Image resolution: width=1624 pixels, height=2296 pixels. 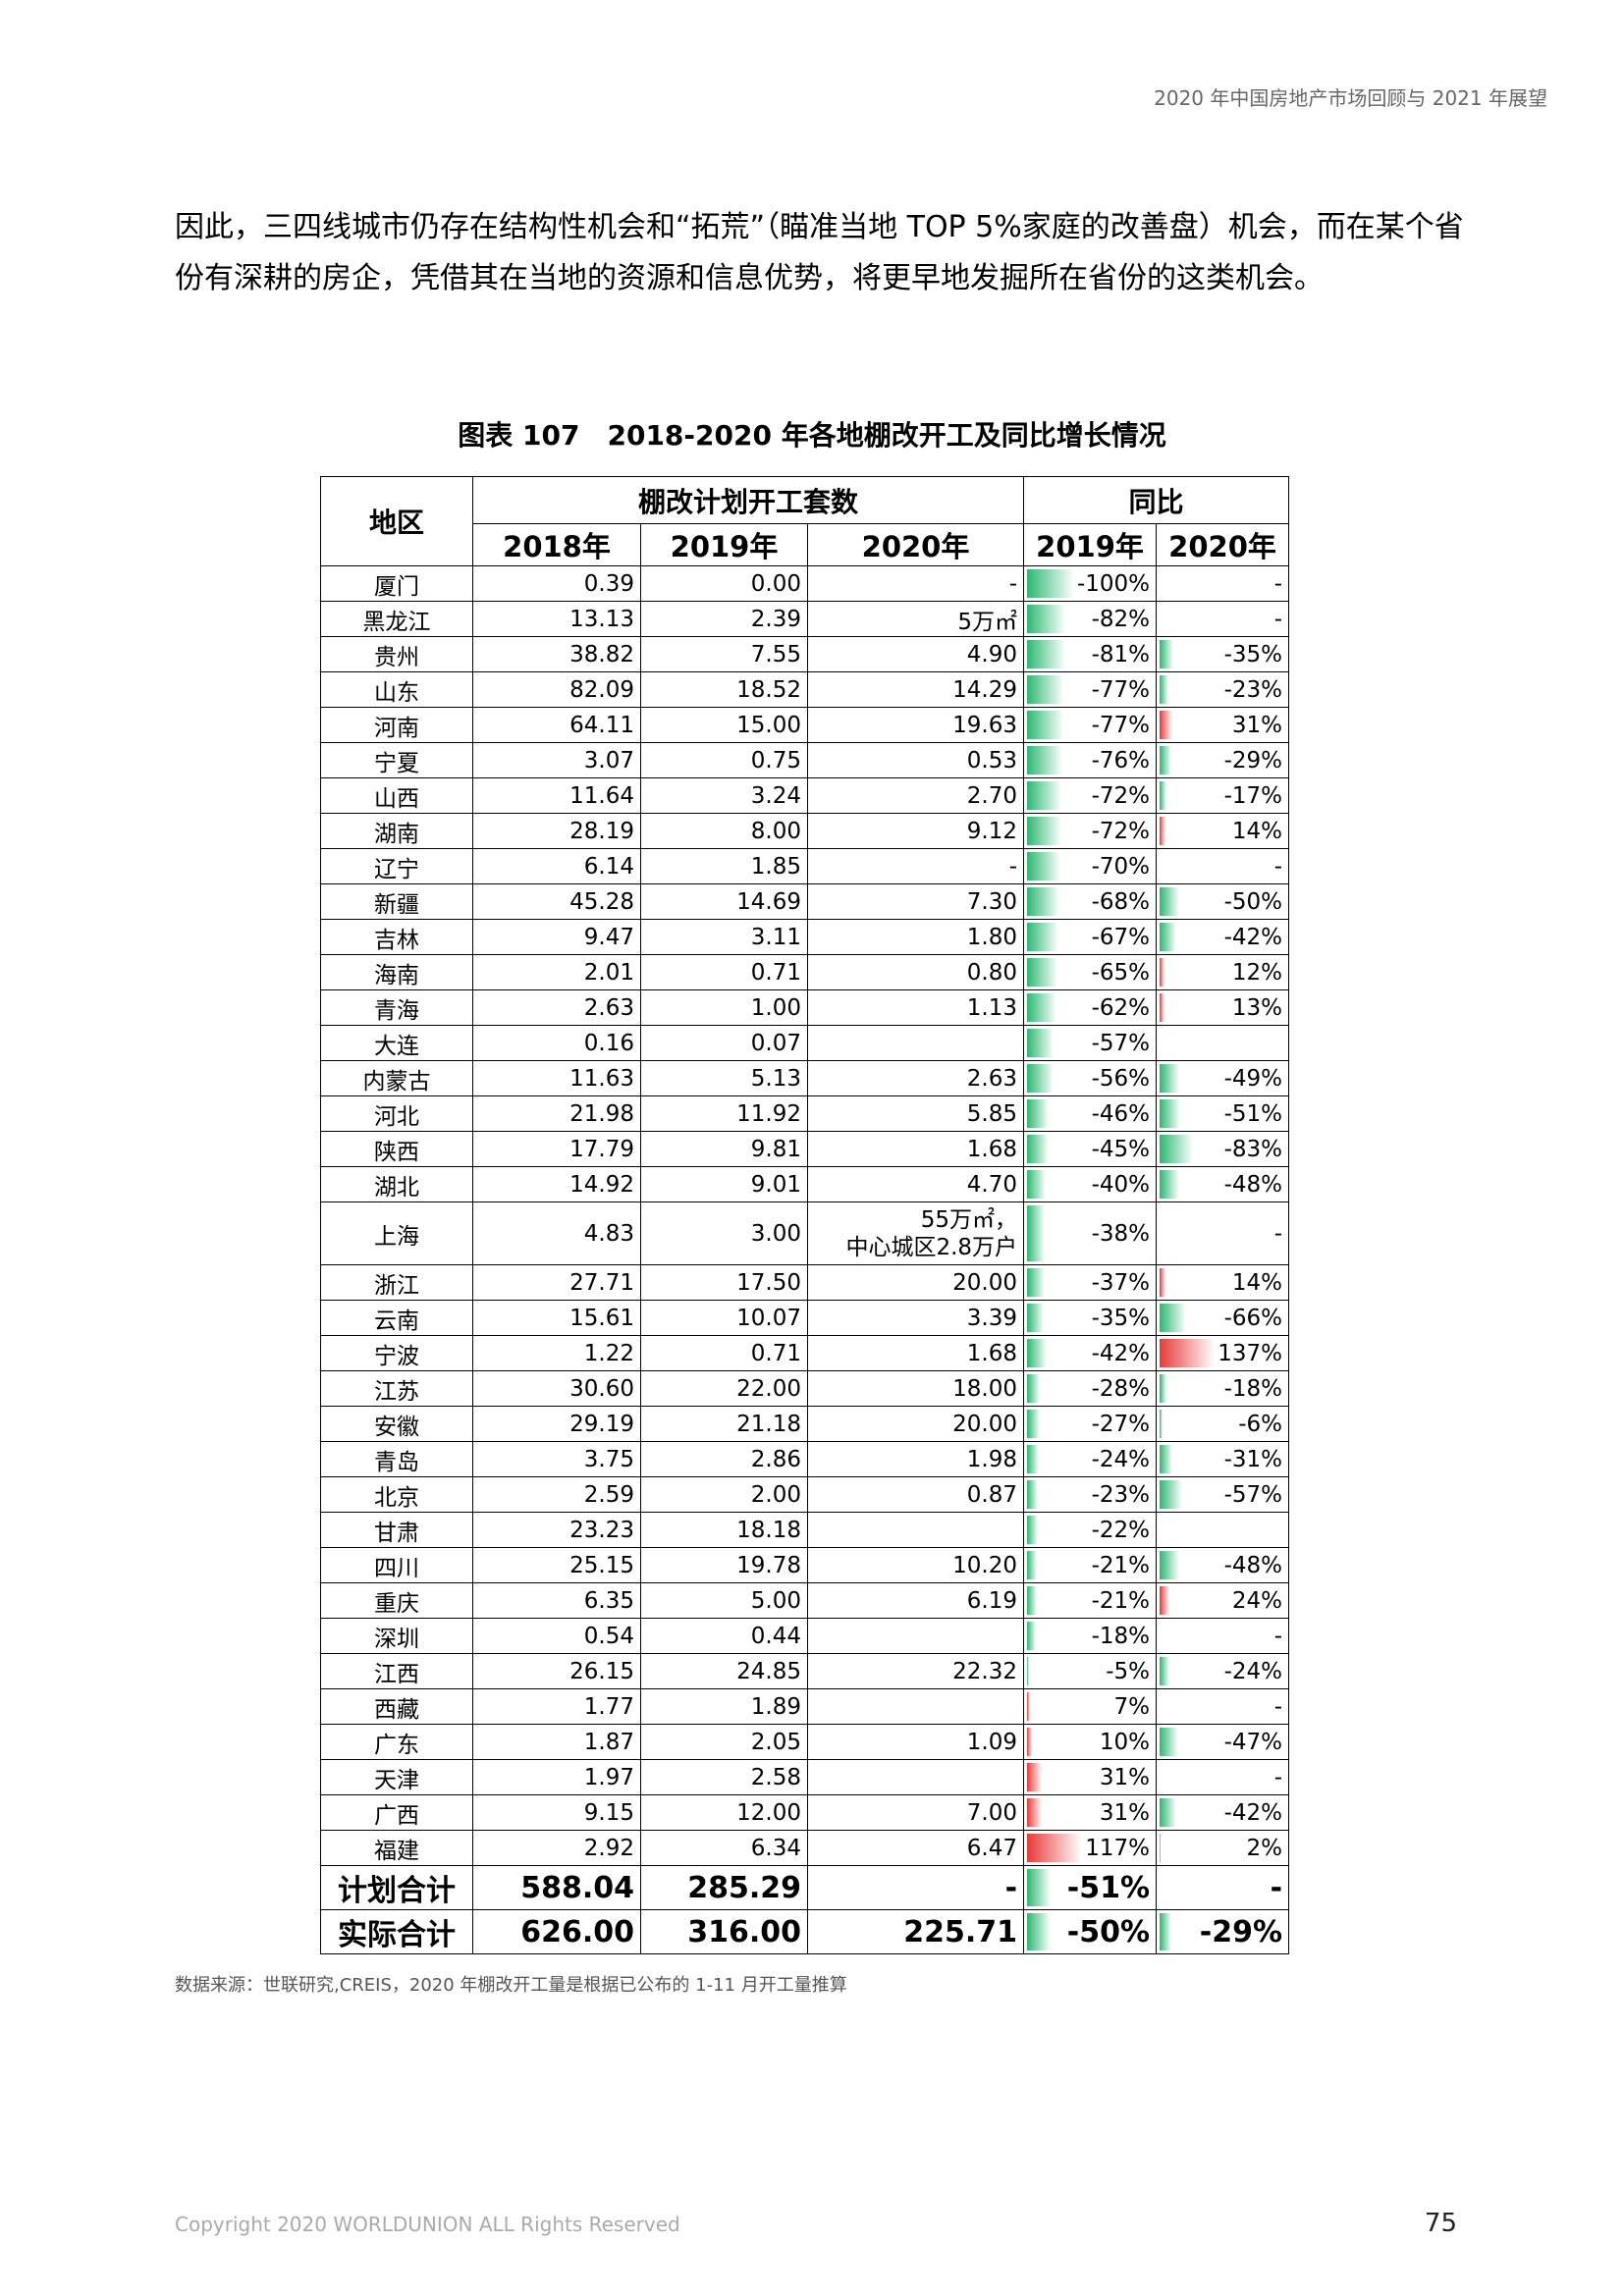 I want to click on yoy-2020-value: 14%, so click(x=1257, y=1283).